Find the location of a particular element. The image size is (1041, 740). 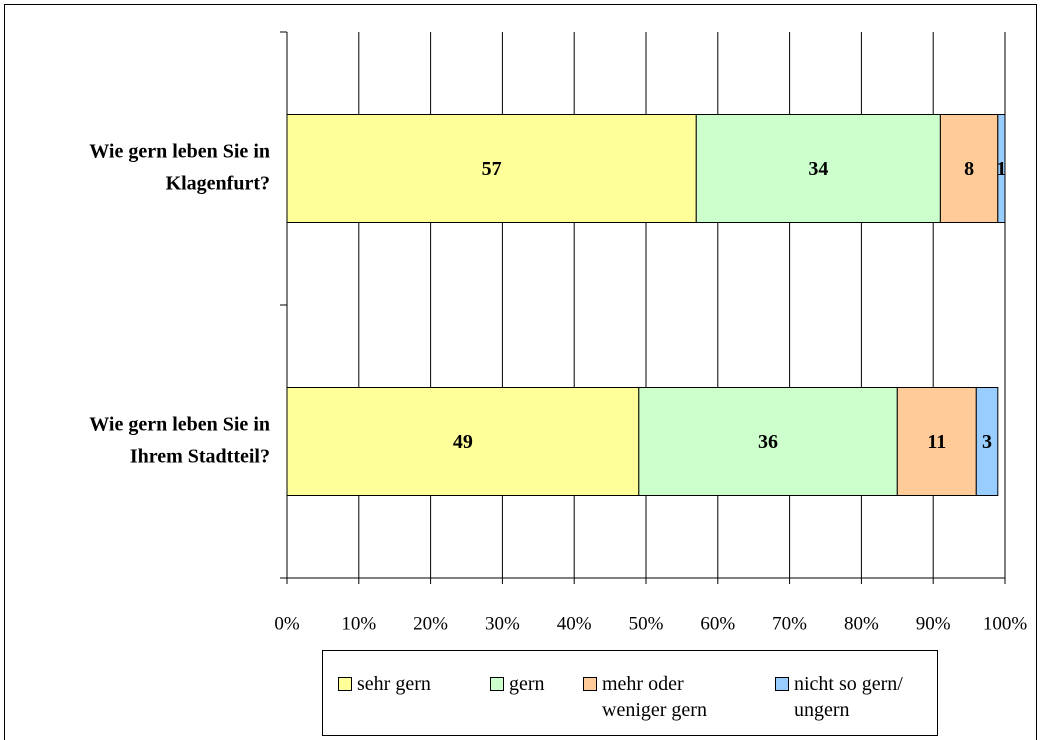

x-tick-label: 20% is located at coordinates (430, 623).